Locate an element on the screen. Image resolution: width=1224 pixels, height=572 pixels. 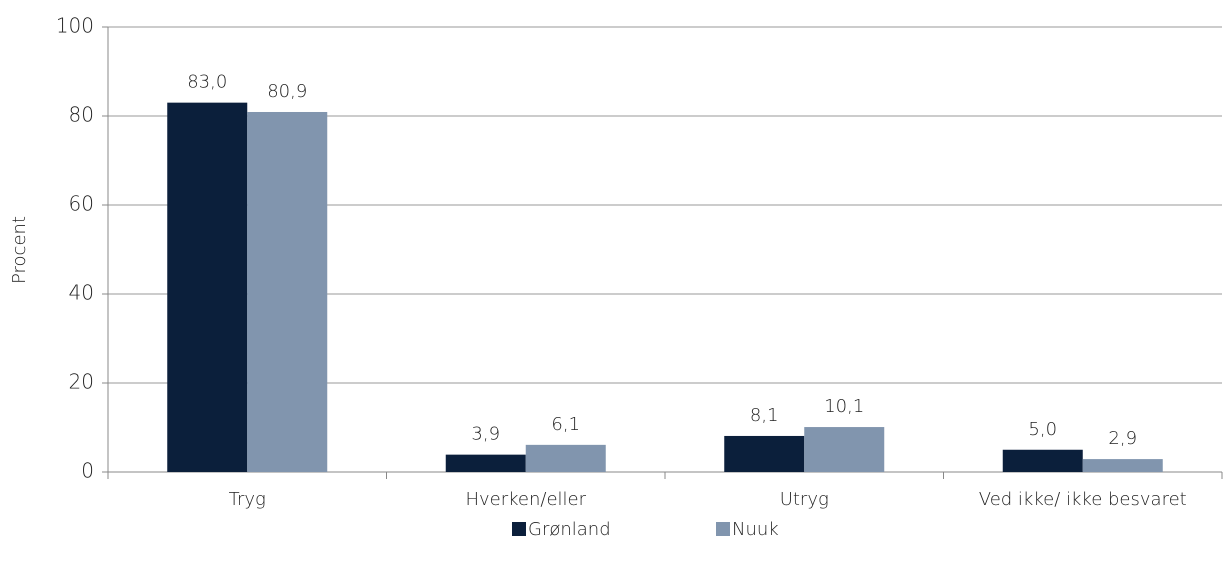
legend-label: Grønland is located at coordinates (569, 529).